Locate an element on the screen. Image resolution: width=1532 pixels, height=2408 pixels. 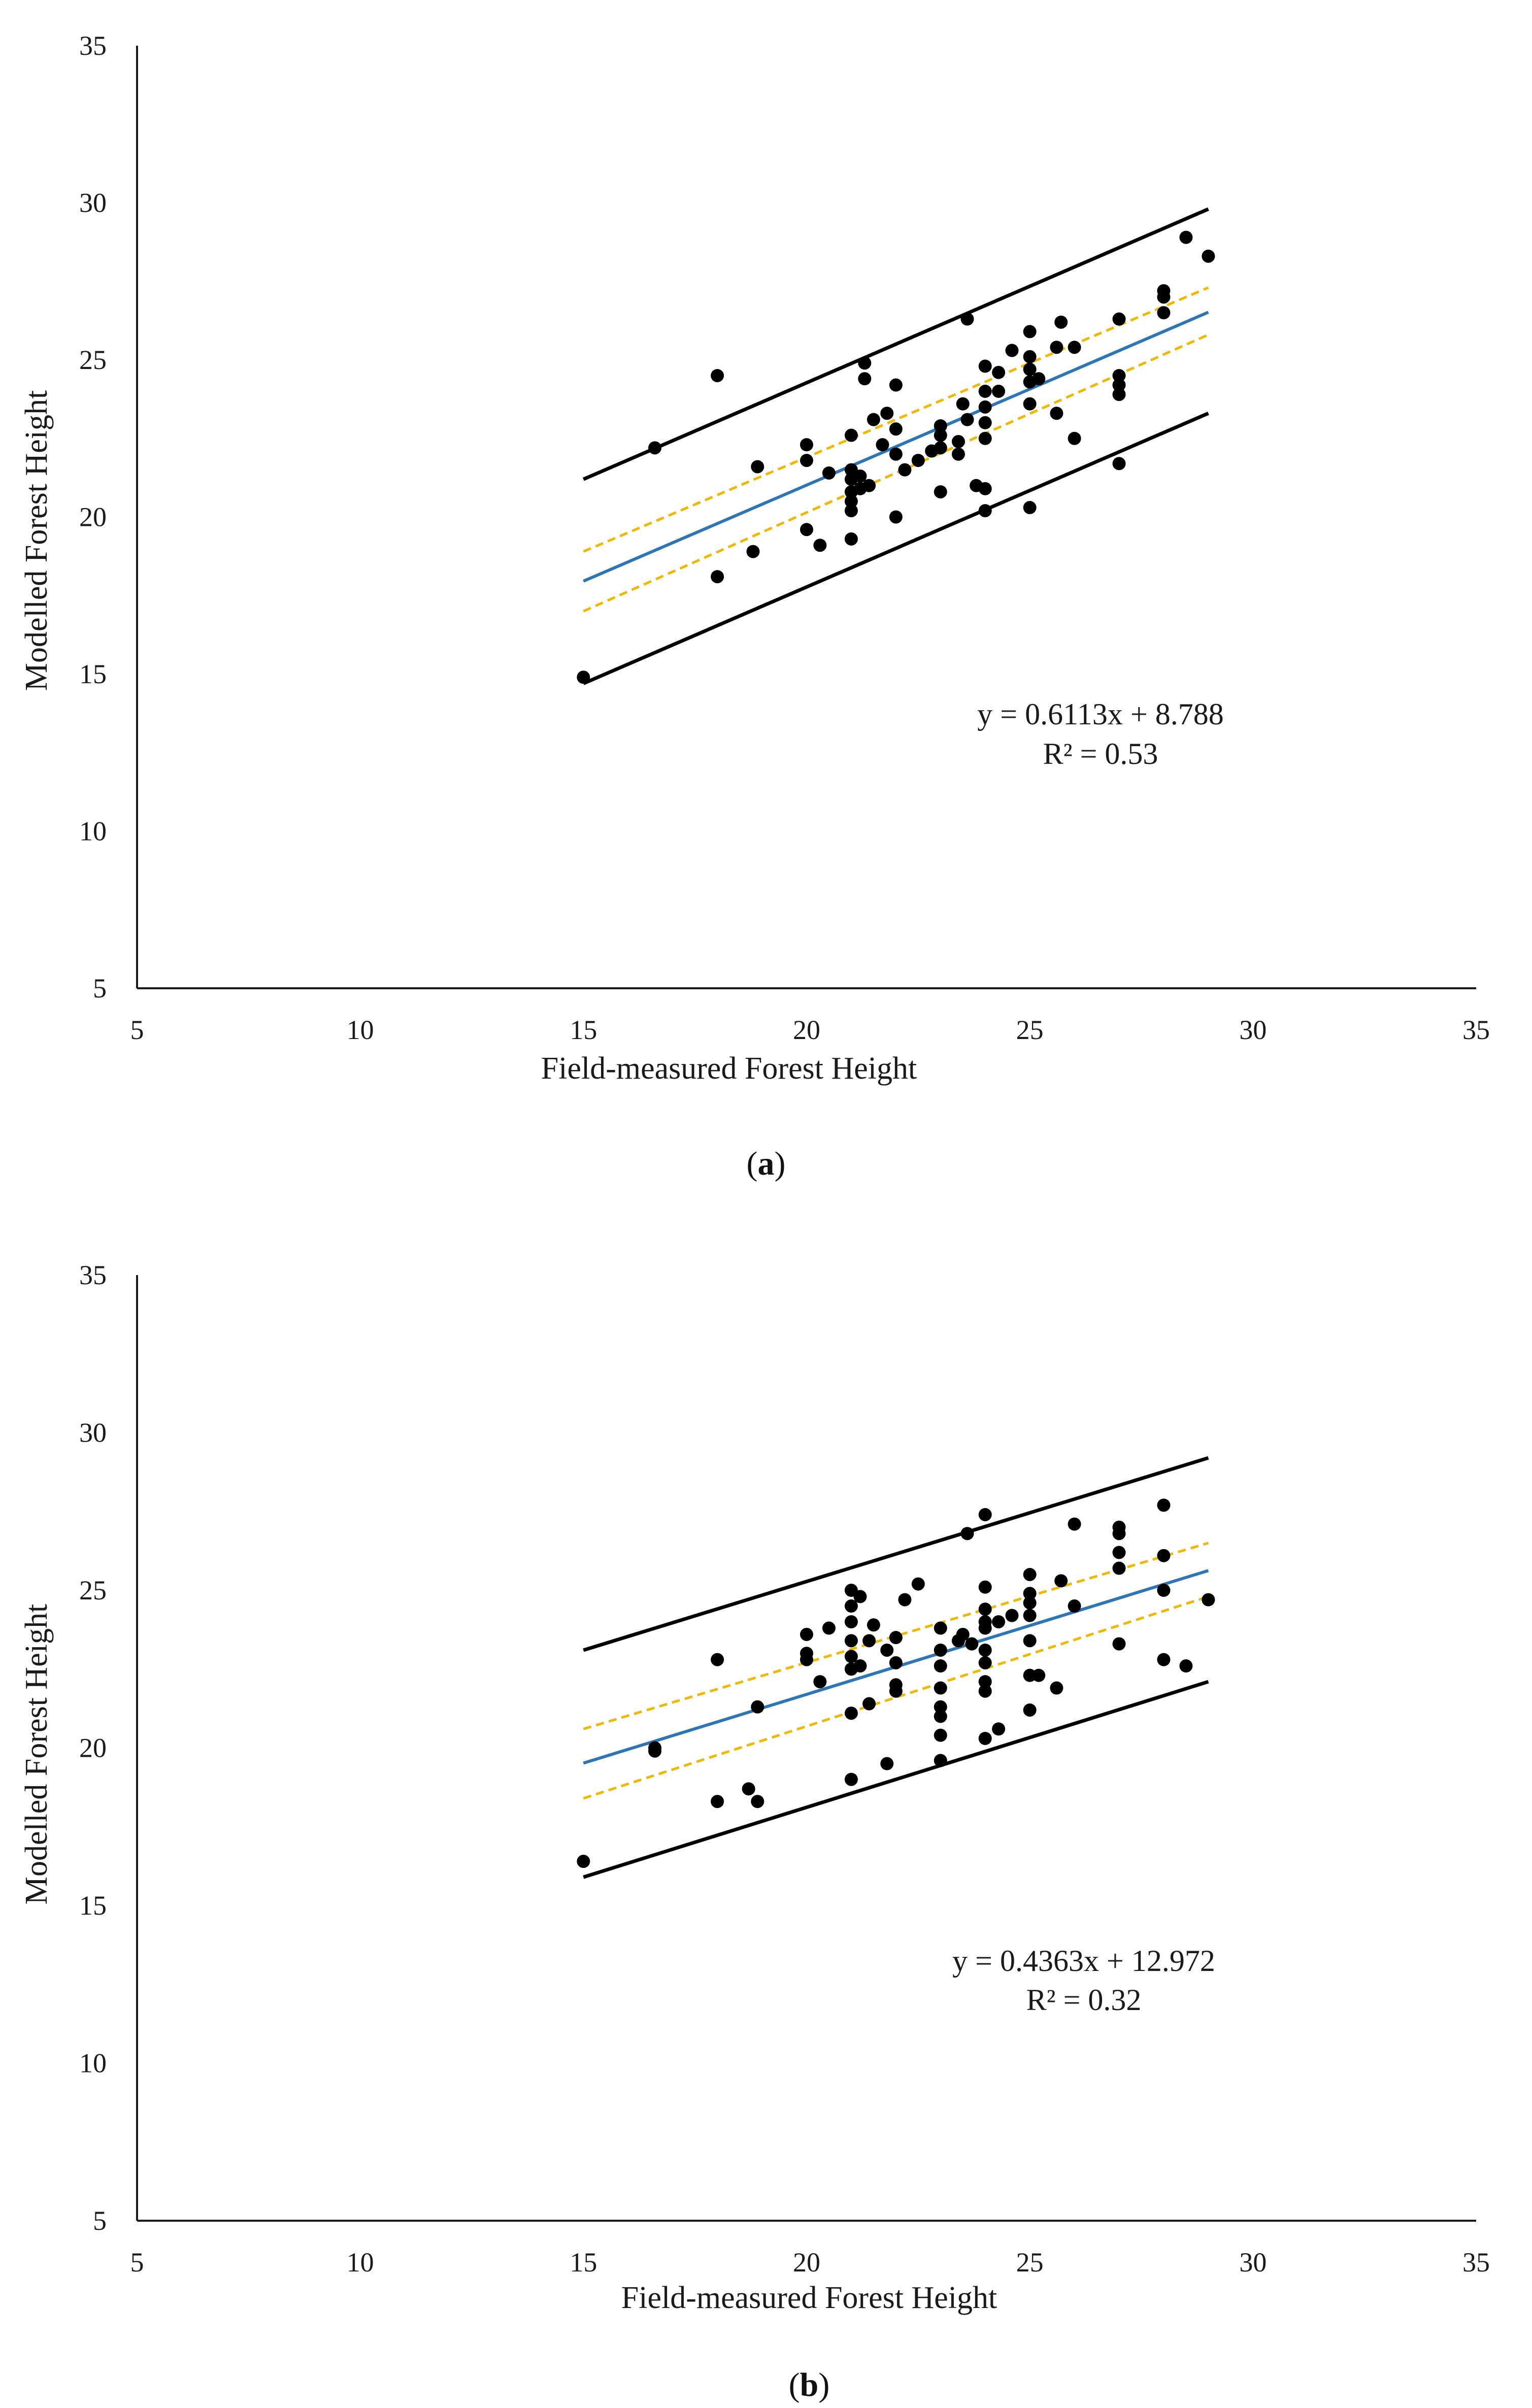
r-squared-a: R² = 0.53 is located at coordinates (1101, 754).